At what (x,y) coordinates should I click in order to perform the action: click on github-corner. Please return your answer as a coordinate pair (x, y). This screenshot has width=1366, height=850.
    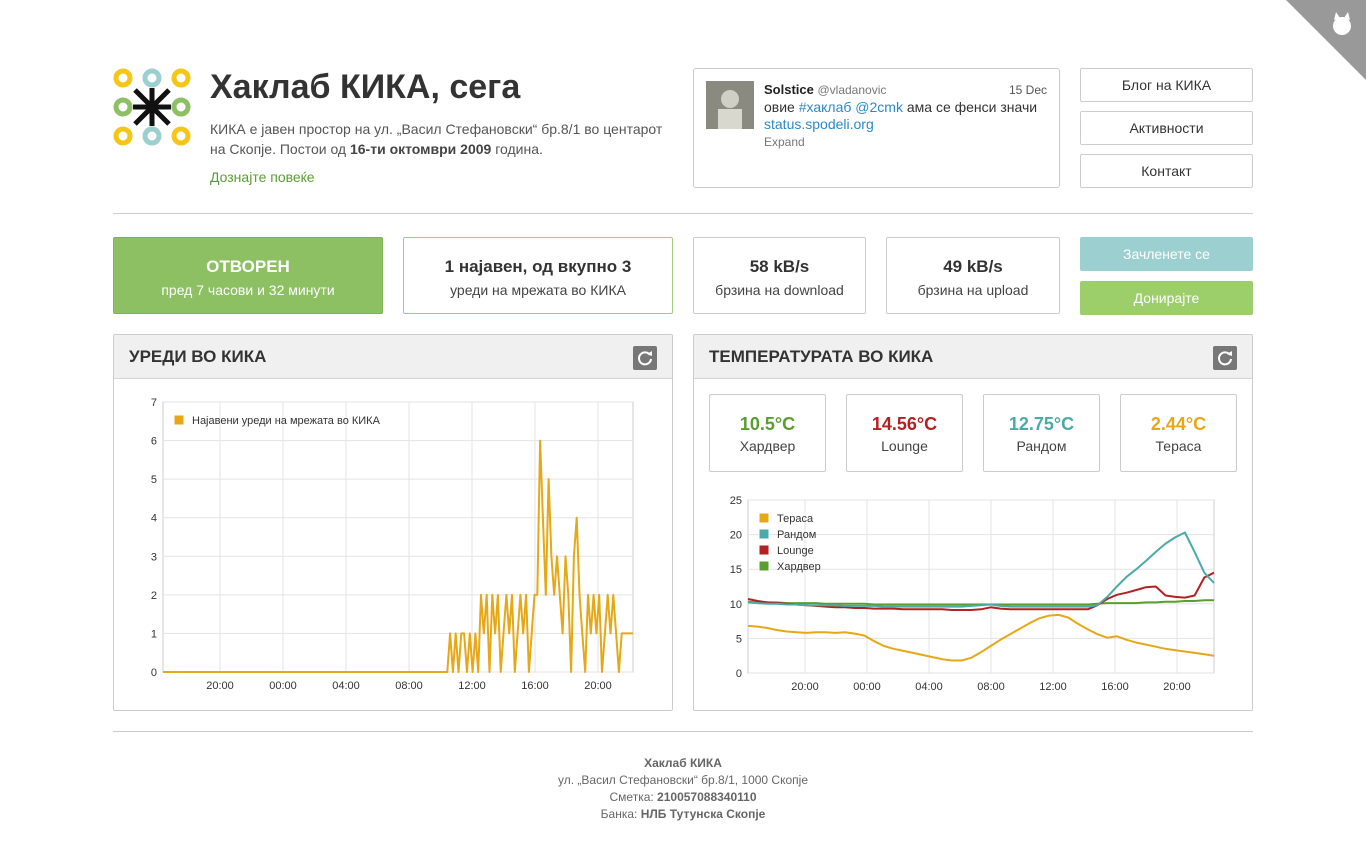
    Looking at the image, I should click on (1326, 40).